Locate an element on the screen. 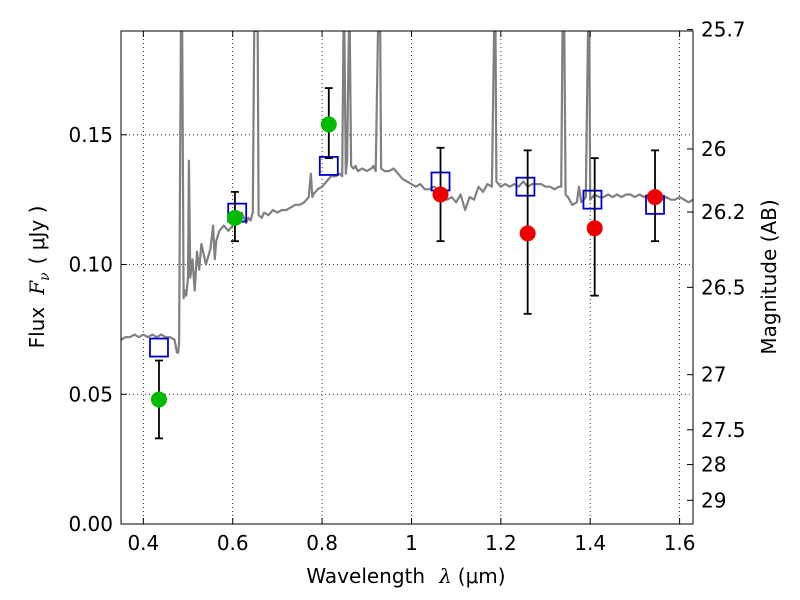  x-tick-label: 0.4 is located at coordinates (143, 543).